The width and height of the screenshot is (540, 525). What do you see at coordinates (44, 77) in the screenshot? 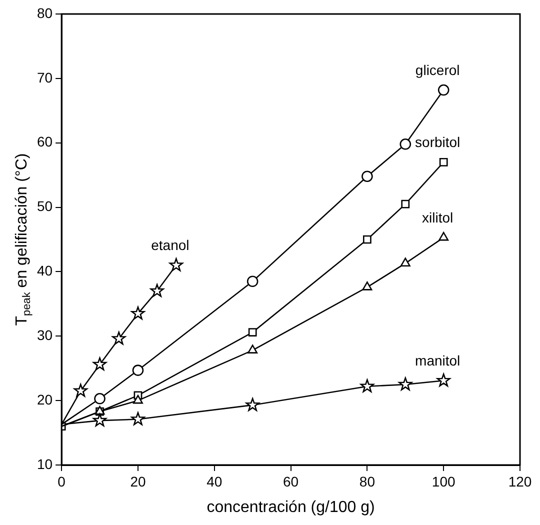
I see `y-tick-label: 70` at bounding box center [44, 77].